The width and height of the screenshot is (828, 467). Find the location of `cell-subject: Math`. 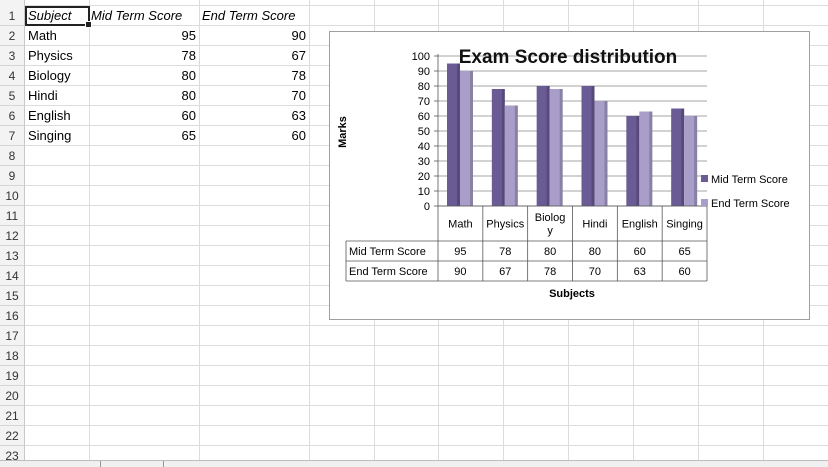

cell-subject: Math is located at coordinates (57, 36).